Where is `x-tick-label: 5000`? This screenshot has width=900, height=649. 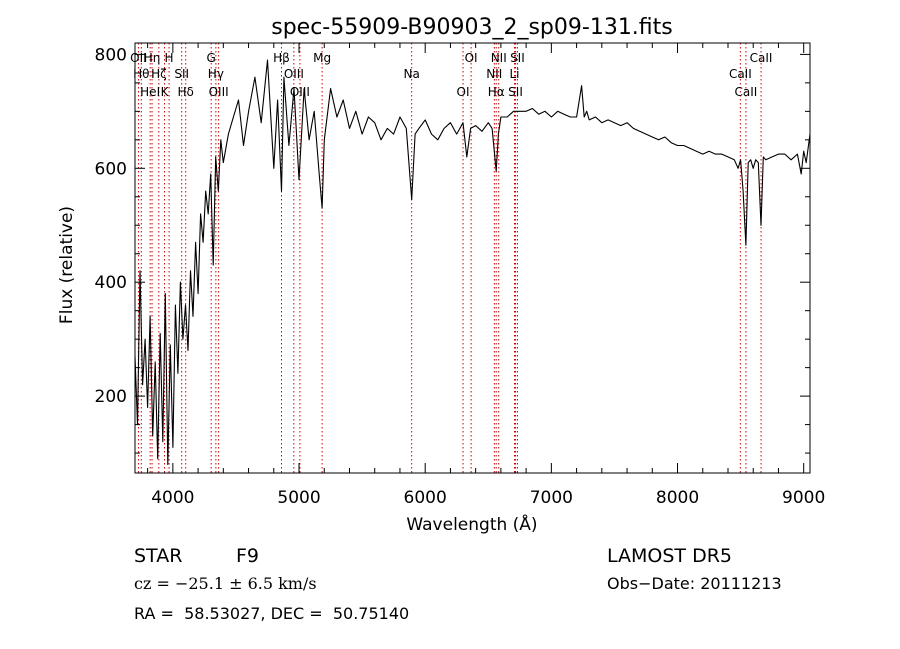 x-tick-label: 5000 is located at coordinates (298, 498).